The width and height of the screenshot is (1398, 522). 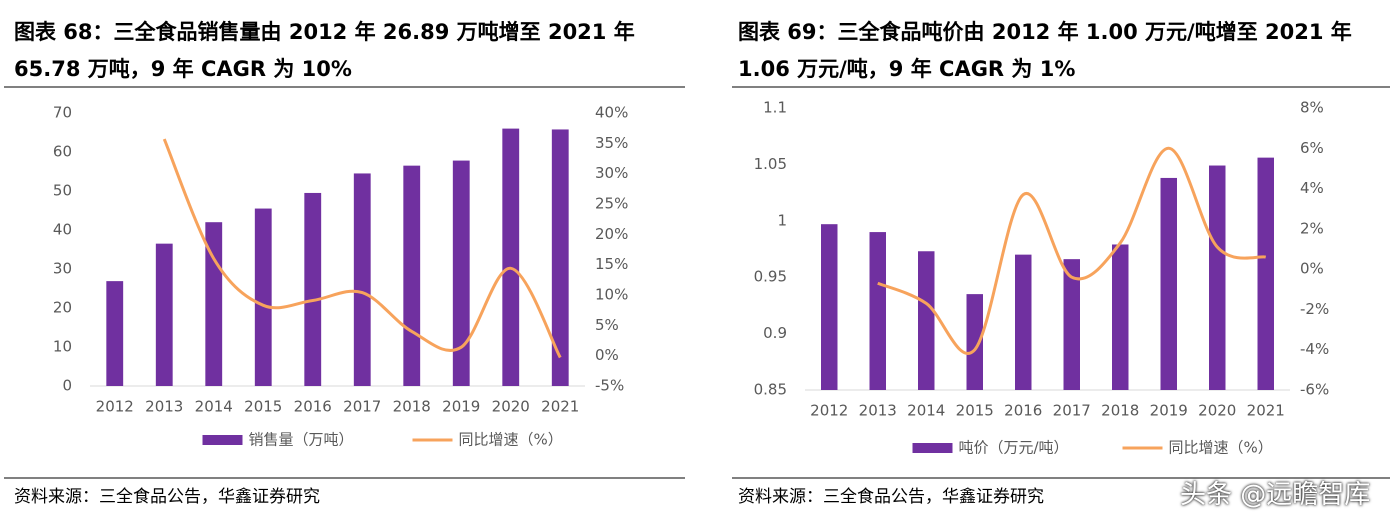 What do you see at coordinates (62, 308) in the screenshot?
I see `y-tick-label: 20` at bounding box center [62, 308].